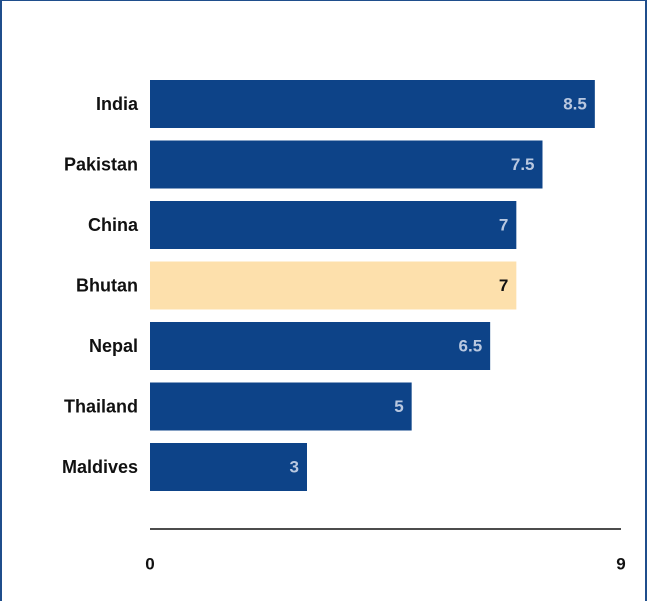 The width and height of the screenshot is (647, 601). I want to click on value-label-china: 7, so click(503, 225).